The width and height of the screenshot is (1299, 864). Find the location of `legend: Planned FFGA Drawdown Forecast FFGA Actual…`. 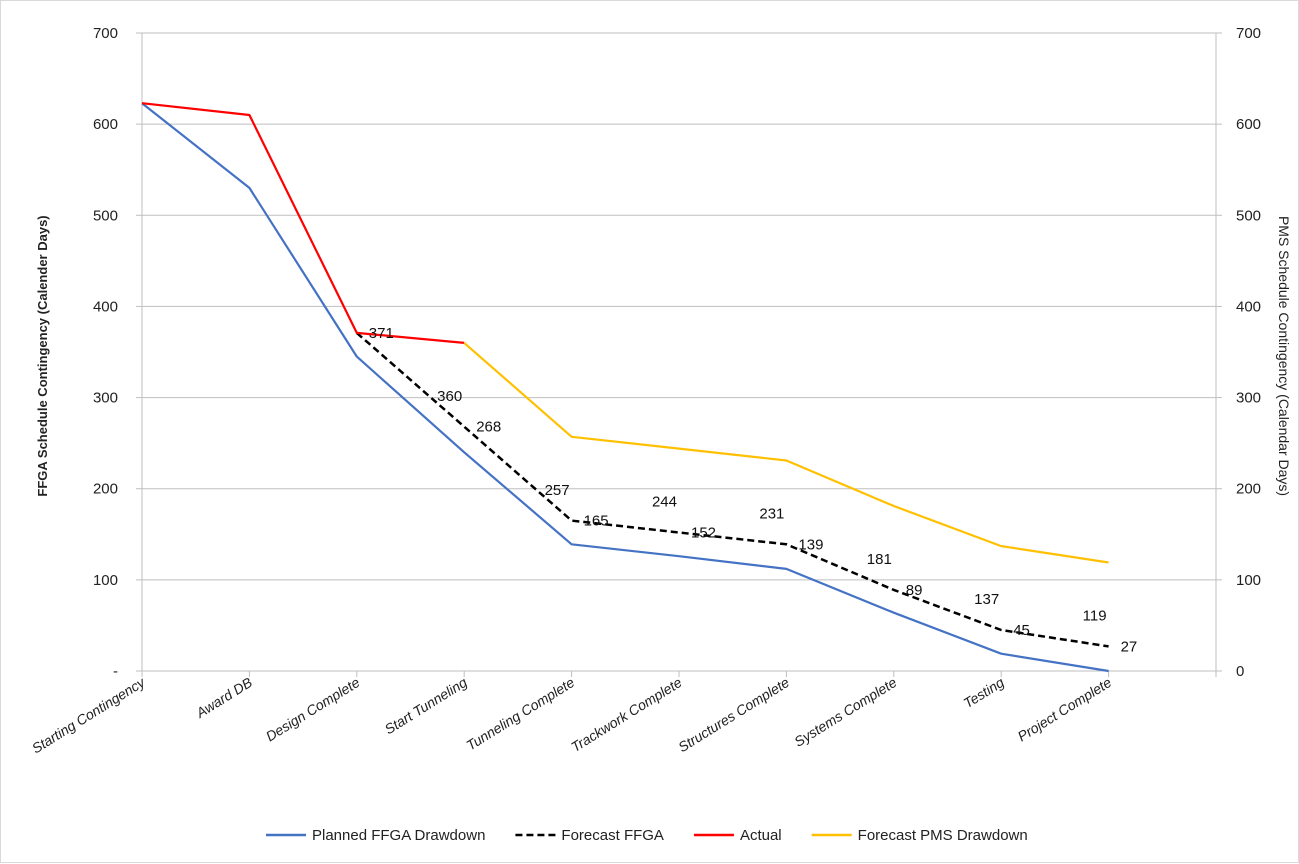

legend: Planned FFGA Drawdown Forecast FFGA Actual… is located at coordinates (647, 835).